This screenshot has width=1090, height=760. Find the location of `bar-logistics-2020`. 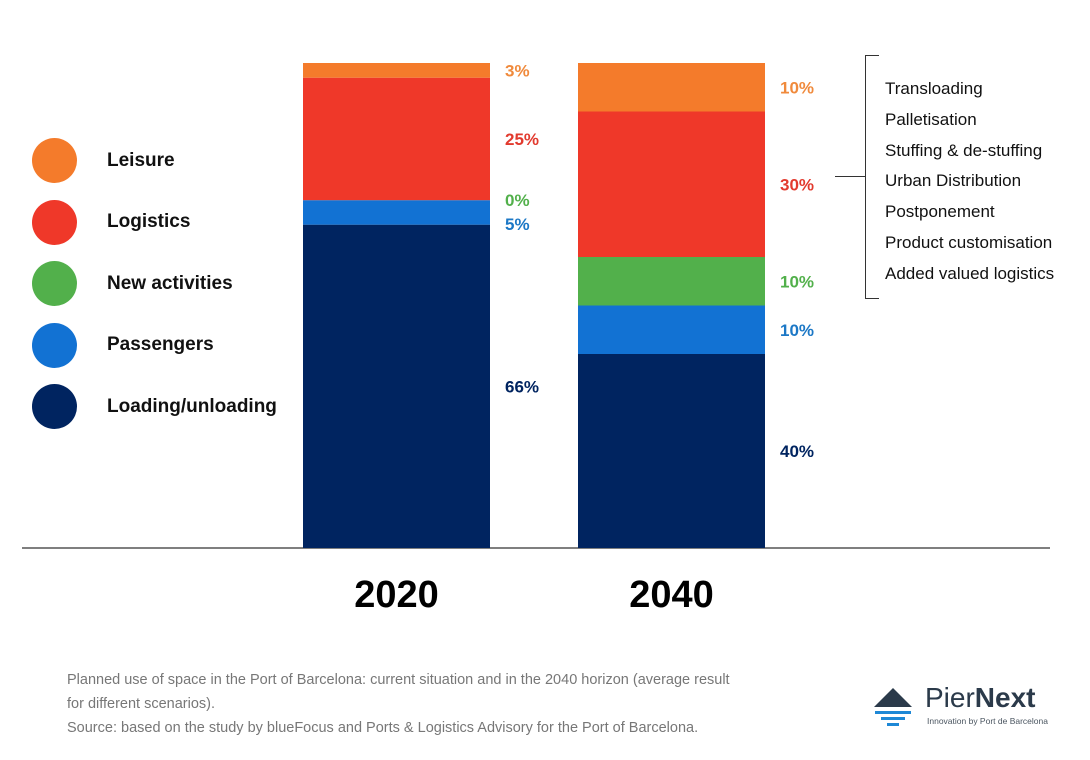

bar-logistics-2020 is located at coordinates (396, 139).